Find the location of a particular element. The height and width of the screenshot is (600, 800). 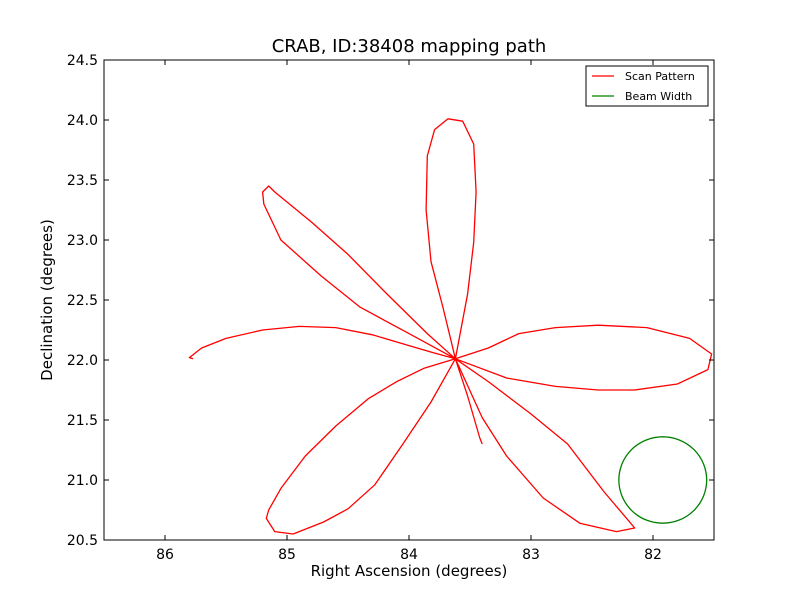

y-tick-label: 23.0 is located at coordinates (82, 241).